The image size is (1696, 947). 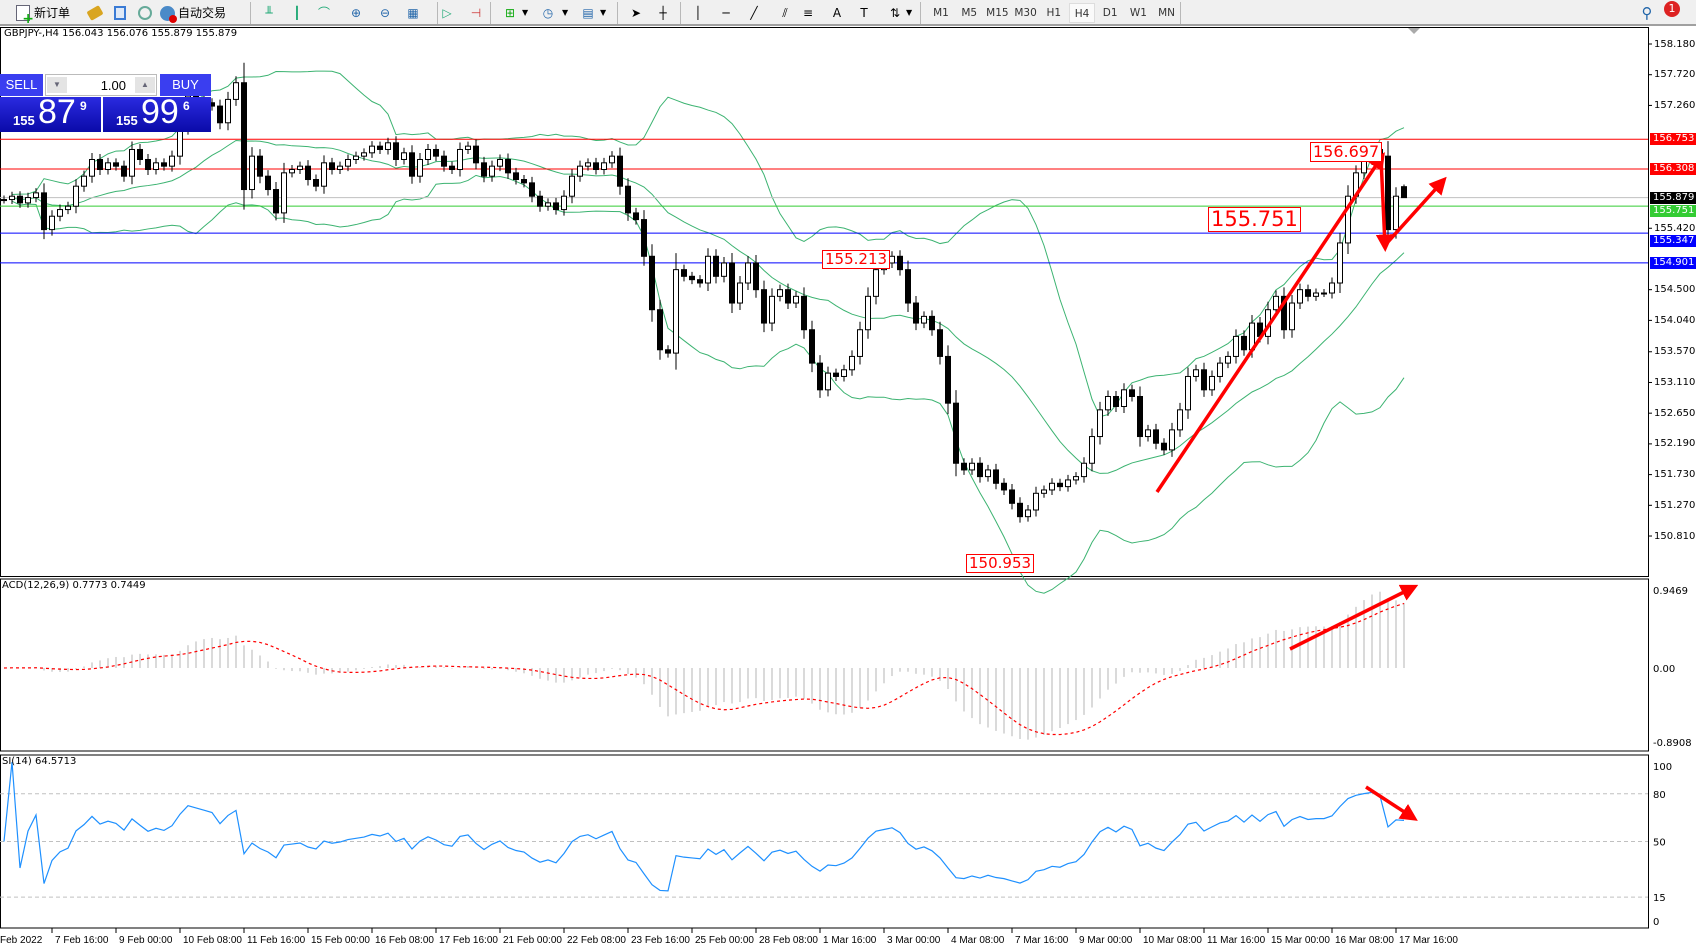 I want to click on buy-price: 155 99 6, so click(x=157, y=112).